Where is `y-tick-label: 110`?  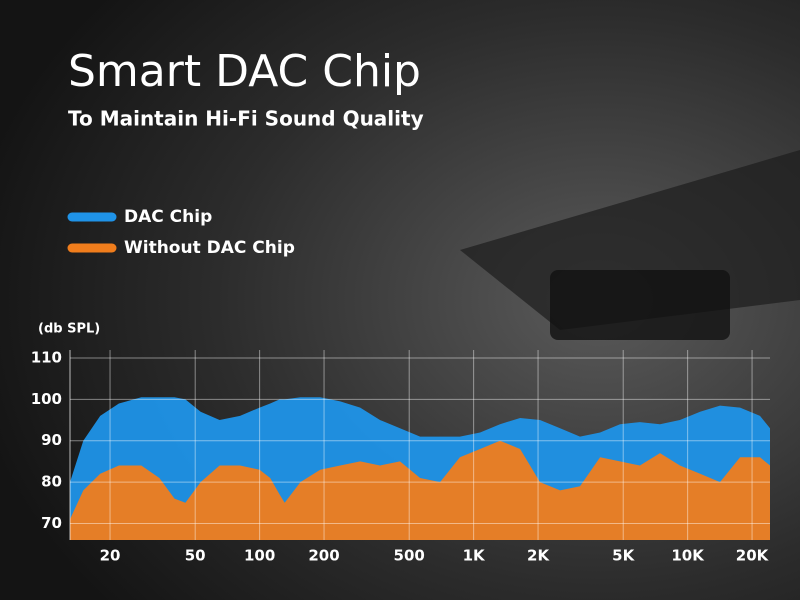
y-tick-label: 110 is located at coordinates (46, 358).